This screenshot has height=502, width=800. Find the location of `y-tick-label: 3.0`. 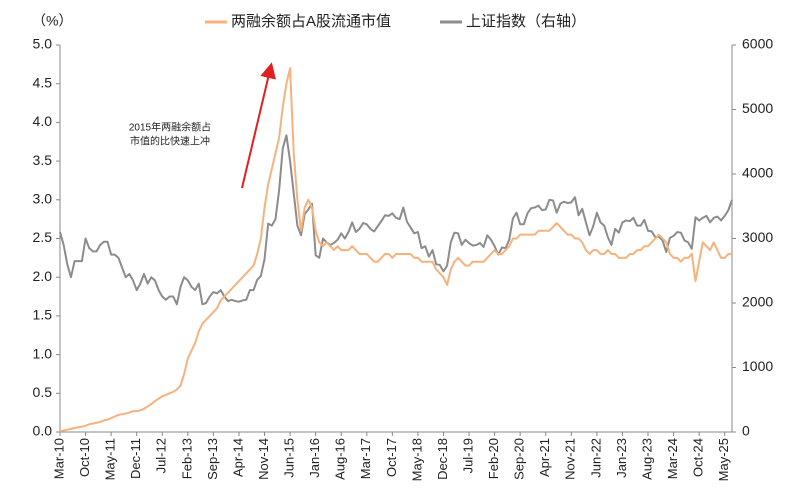

y-tick-label: 3.0 is located at coordinates (43, 199).